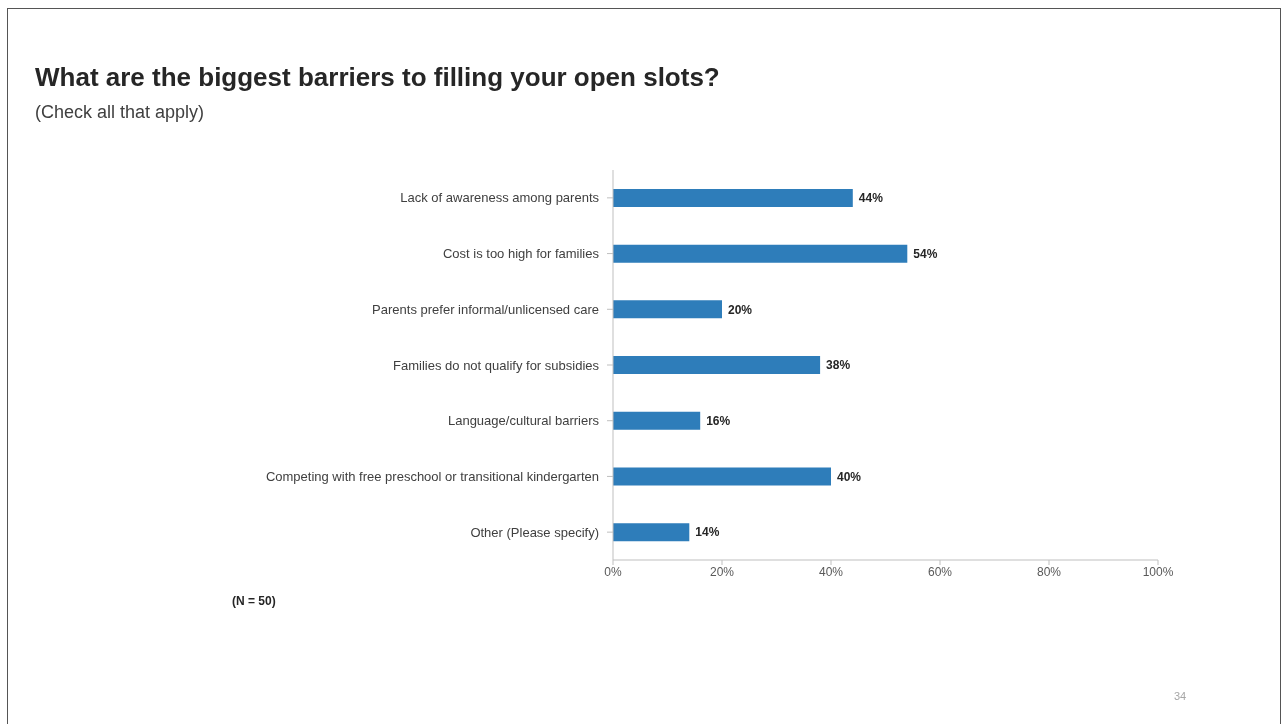  Describe the element at coordinates (718, 421) in the screenshot. I see `data-label: 16%` at that location.